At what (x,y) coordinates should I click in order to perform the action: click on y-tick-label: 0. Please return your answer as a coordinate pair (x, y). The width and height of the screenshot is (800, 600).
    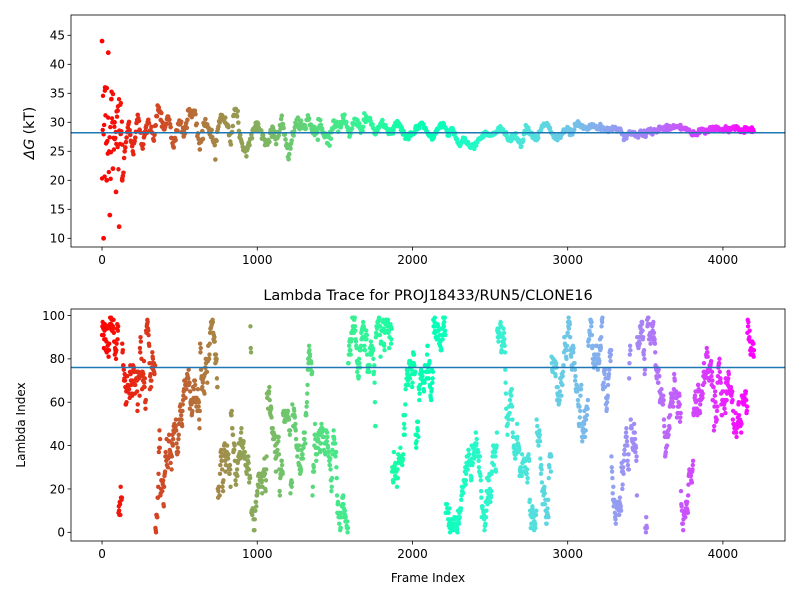
    Looking at the image, I should click on (61, 533).